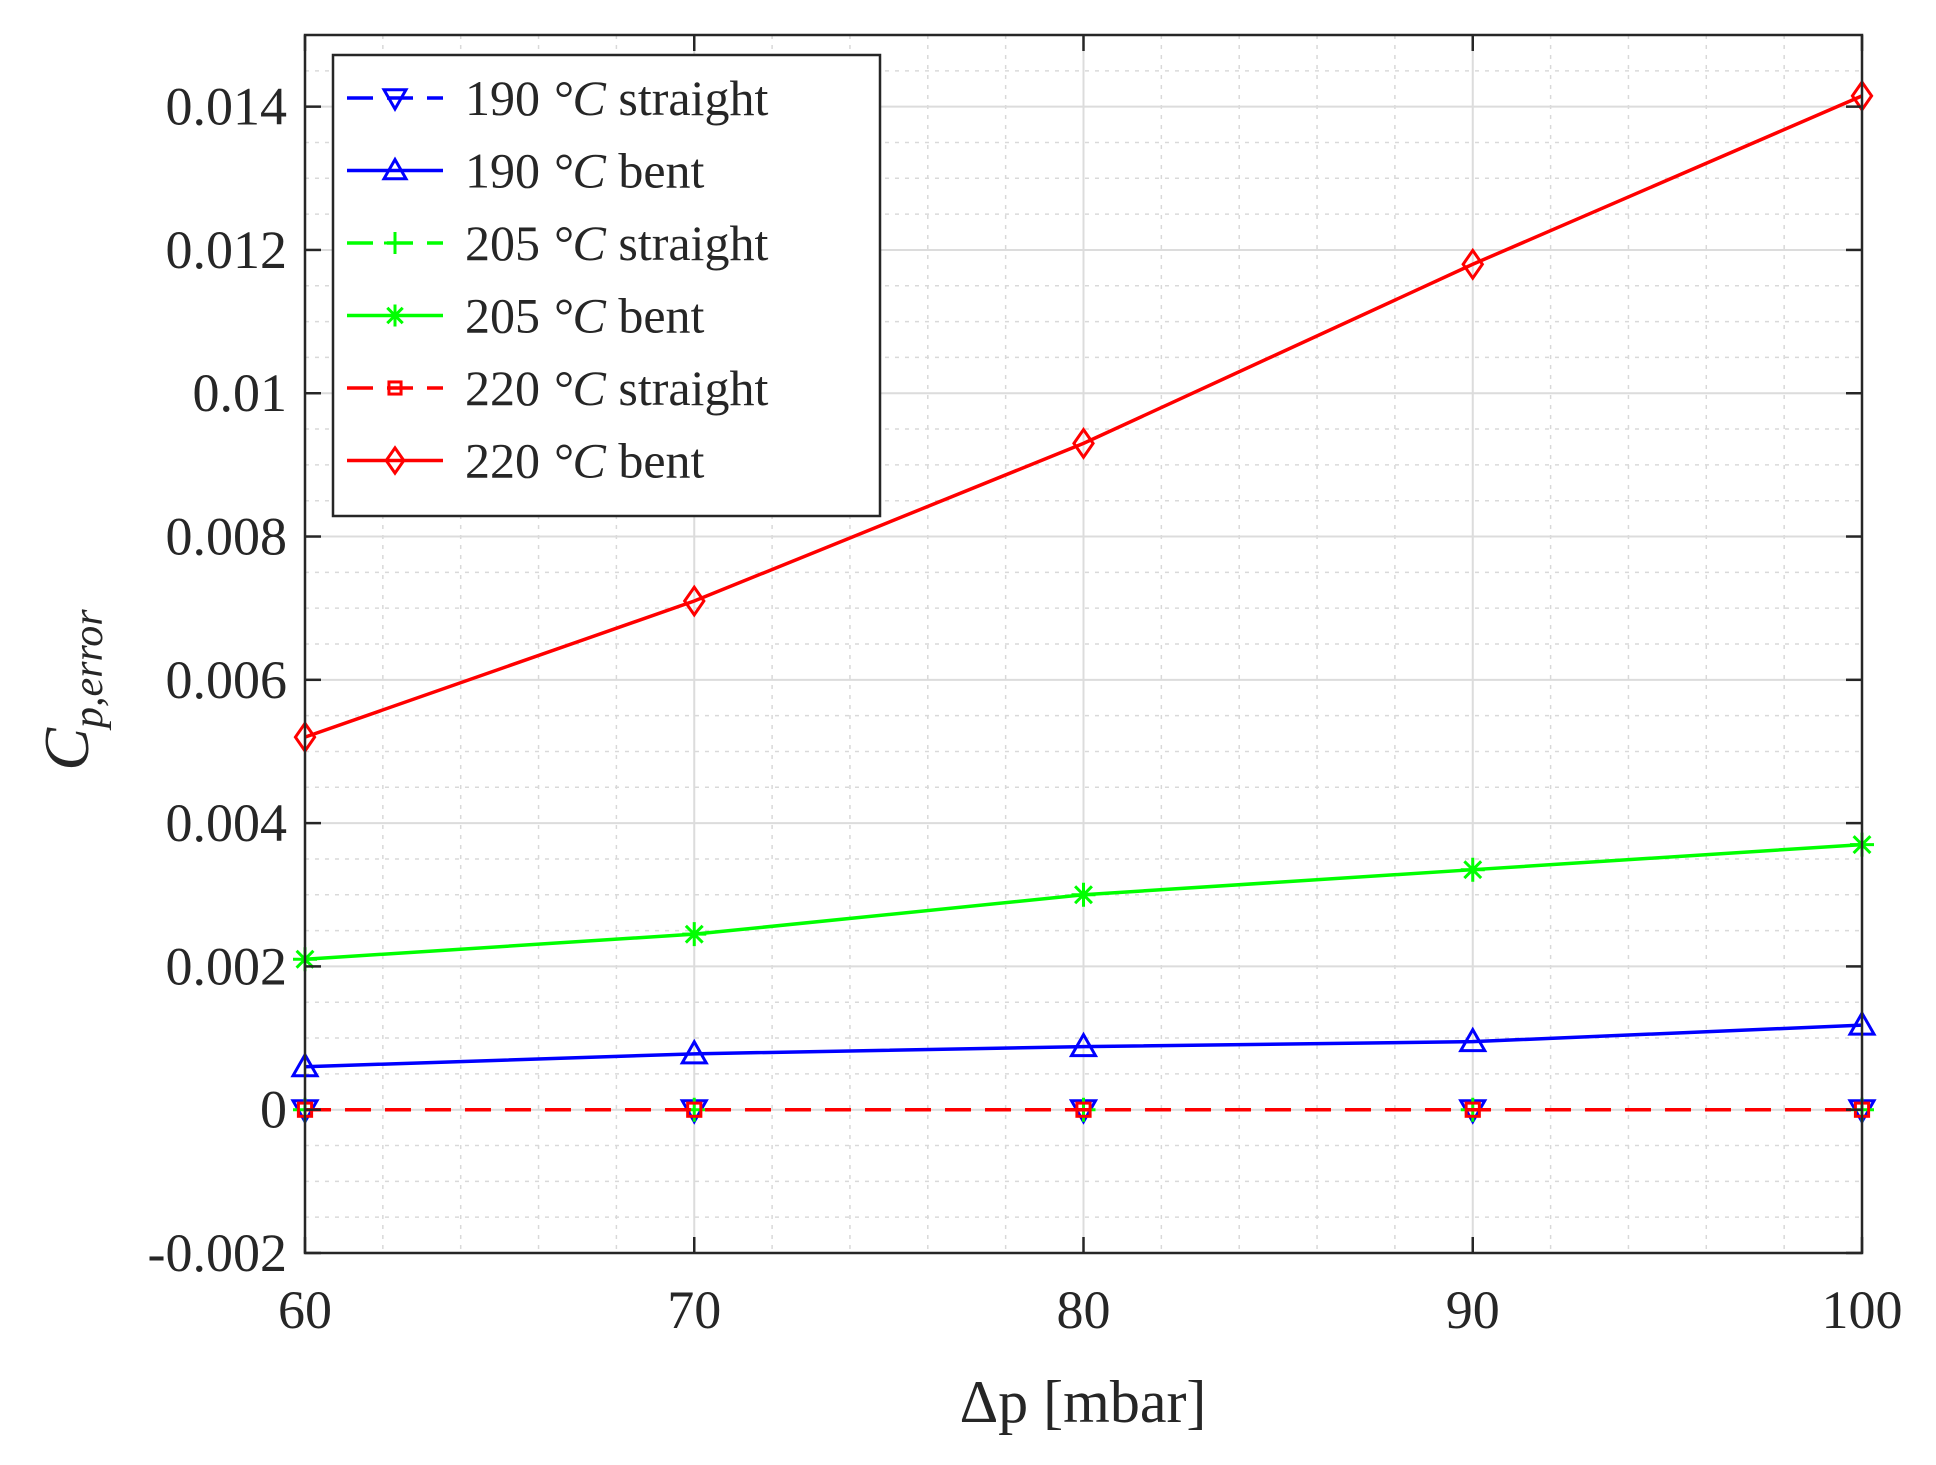 This screenshot has width=1936, height=1465. Describe the element at coordinates (89, 670) in the screenshot. I see `y-axis-title-subscript: p,error` at that location.